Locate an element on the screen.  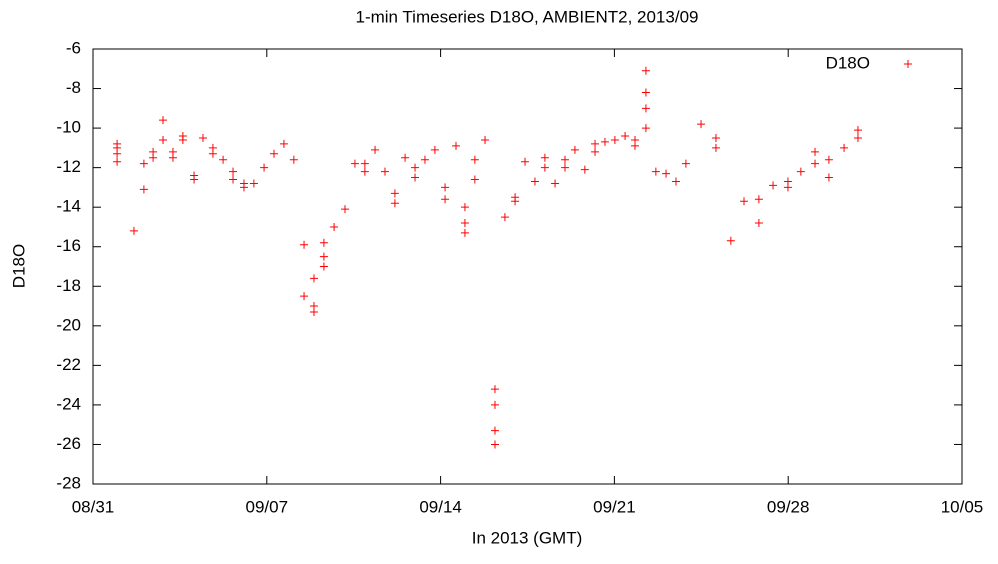
x-axis-label: In 2013 (GMT) is located at coordinates (527, 537).